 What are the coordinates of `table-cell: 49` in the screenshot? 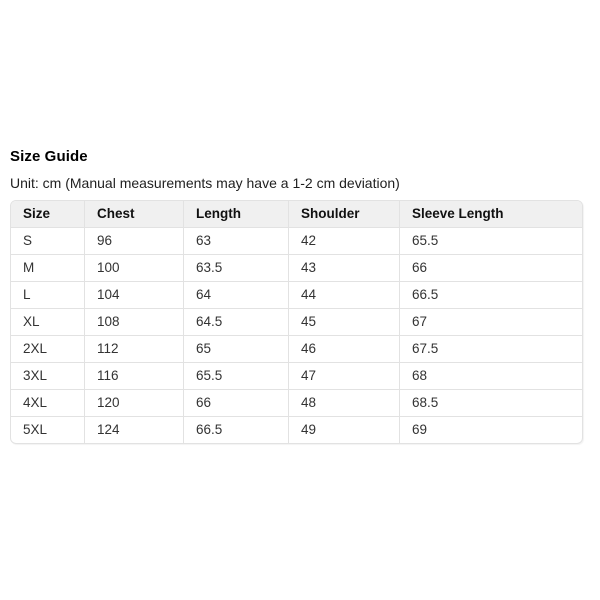 It's located at (344, 430).